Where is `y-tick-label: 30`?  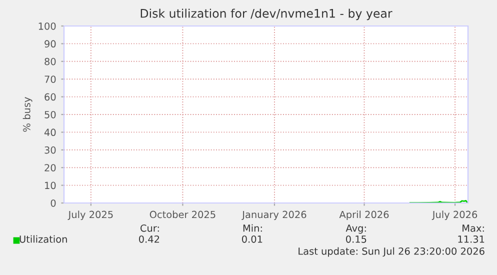 y-tick-label: 30 is located at coordinates (50, 150).